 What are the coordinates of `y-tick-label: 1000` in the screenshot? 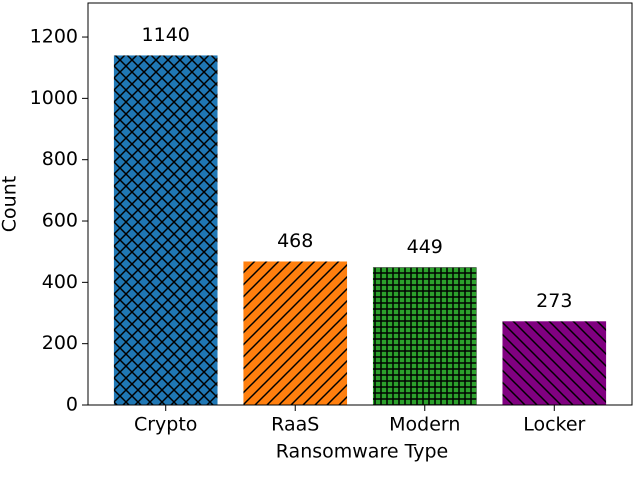 It's located at (54, 98).